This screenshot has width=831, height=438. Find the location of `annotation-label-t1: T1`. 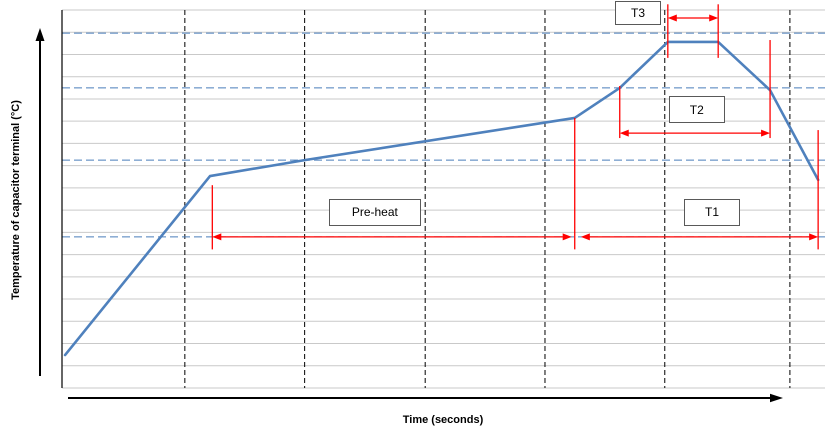

annotation-label-t1: T1 is located at coordinates (712, 212).